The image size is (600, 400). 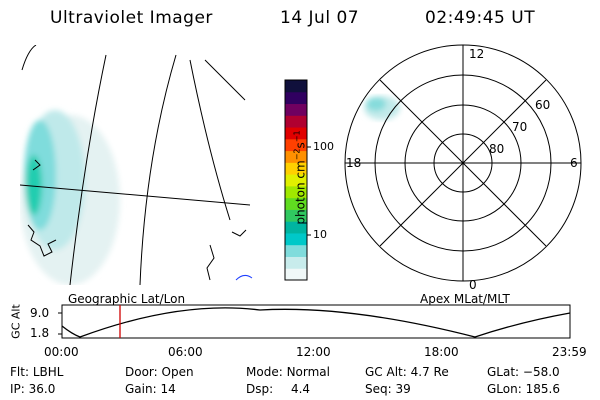 I want to click on timeline-y-high: 9.0, so click(x=40, y=313).